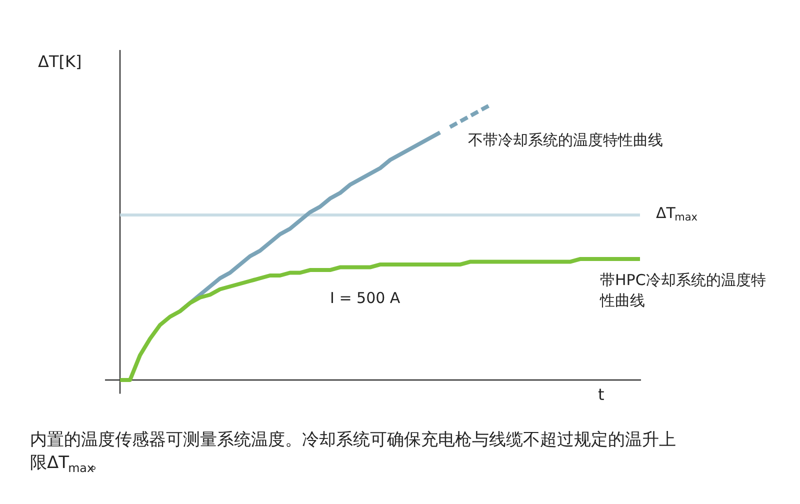  I want to click on y-axis-title: ΔT[K], so click(60, 61).